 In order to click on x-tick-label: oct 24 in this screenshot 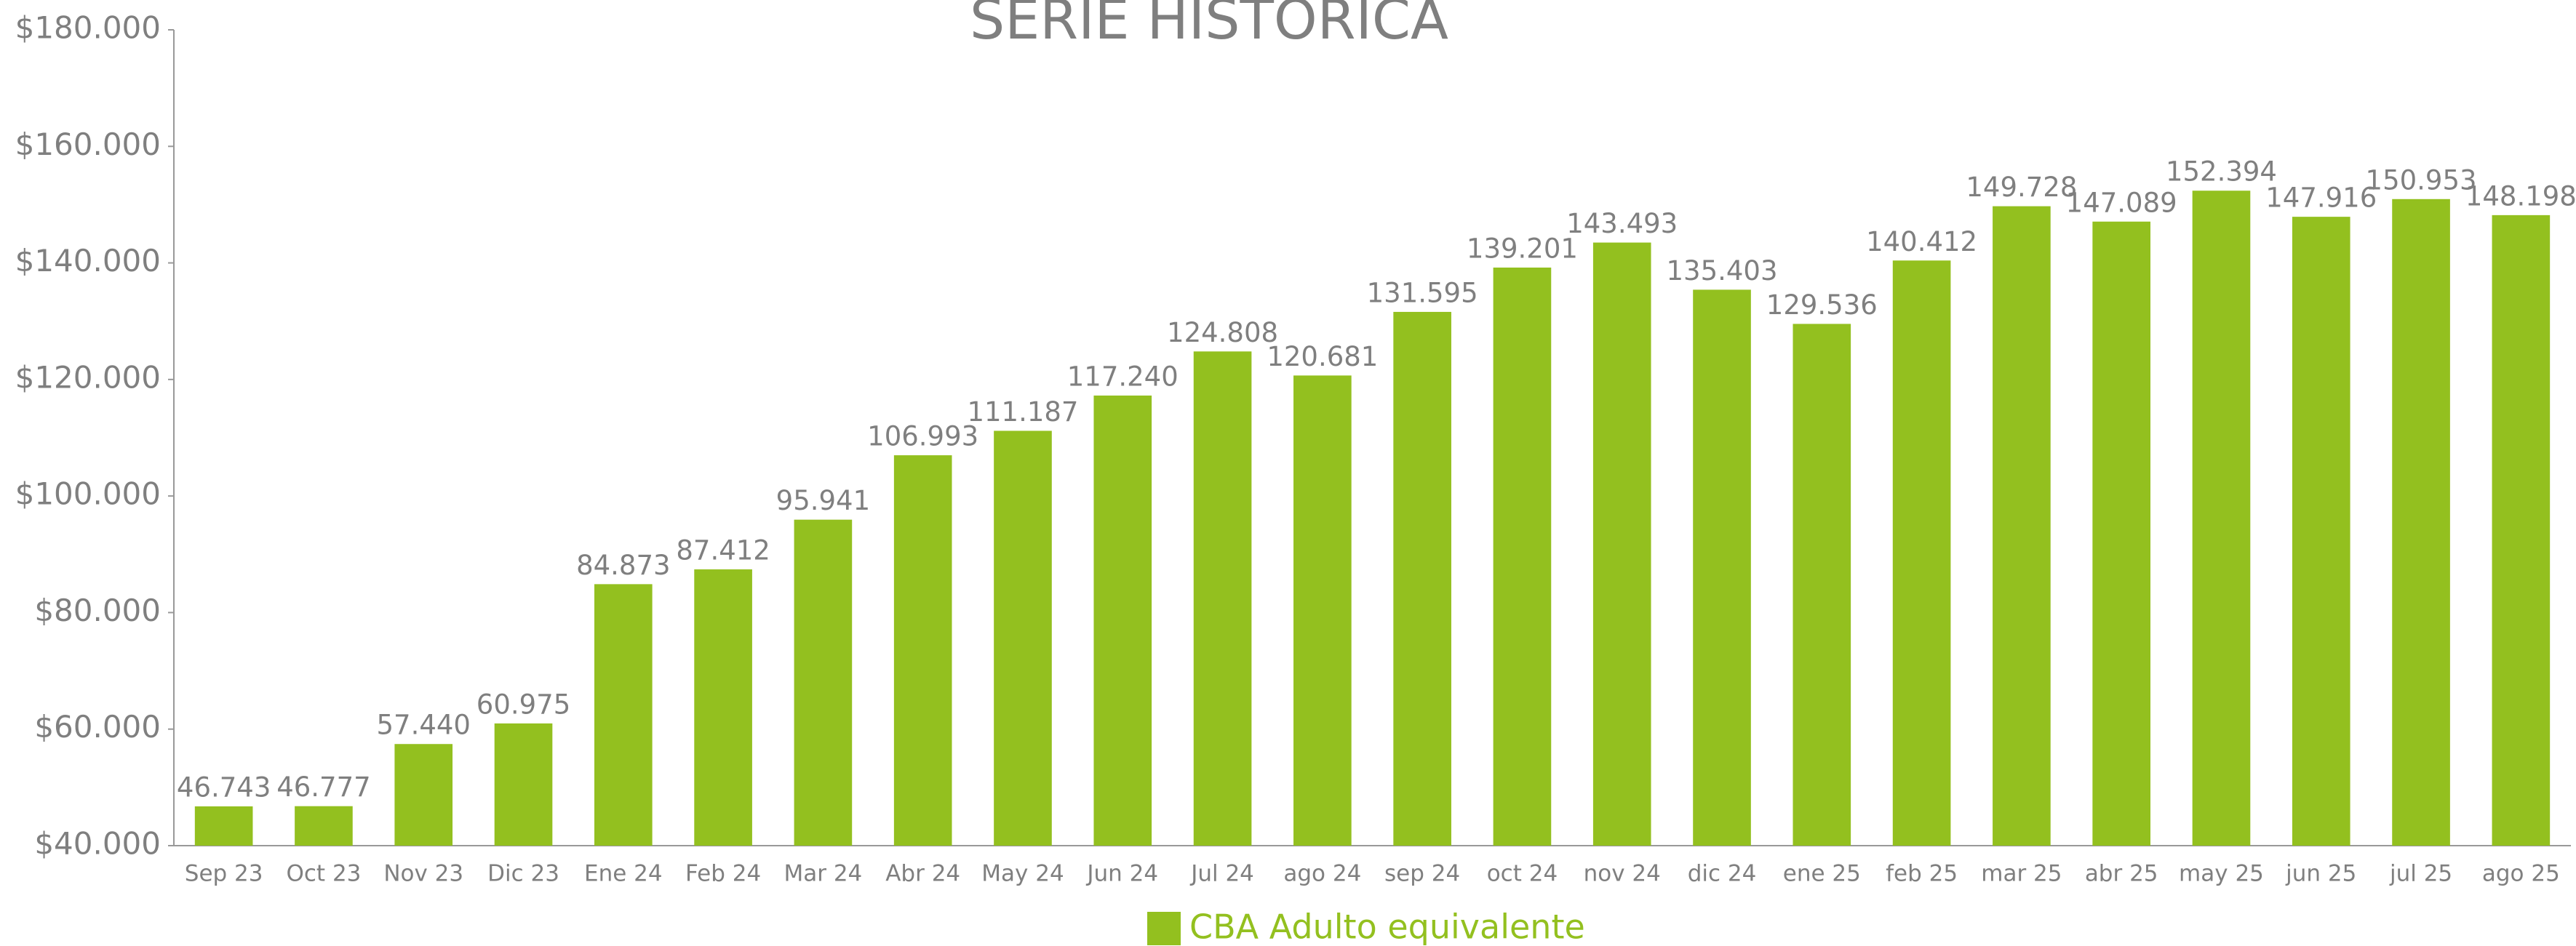, I will do `click(1522, 874)`.